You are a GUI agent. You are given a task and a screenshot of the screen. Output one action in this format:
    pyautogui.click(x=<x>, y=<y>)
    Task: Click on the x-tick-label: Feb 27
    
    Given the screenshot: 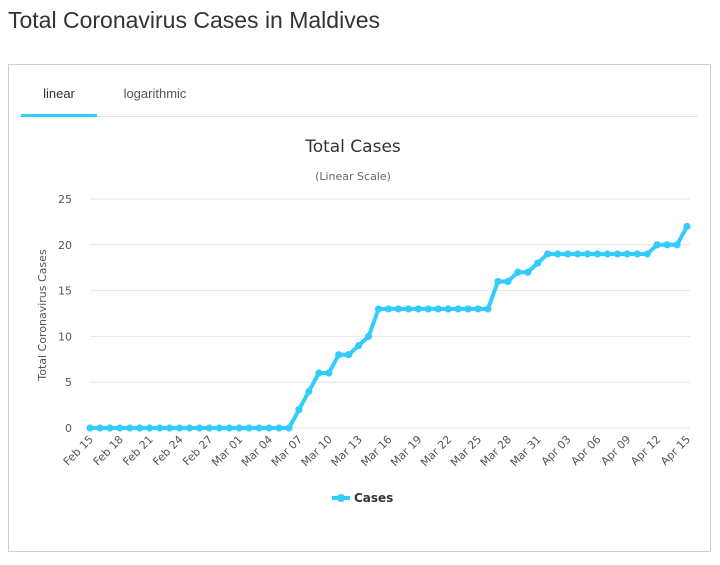 What is the action you would take?
    pyautogui.click(x=197, y=450)
    